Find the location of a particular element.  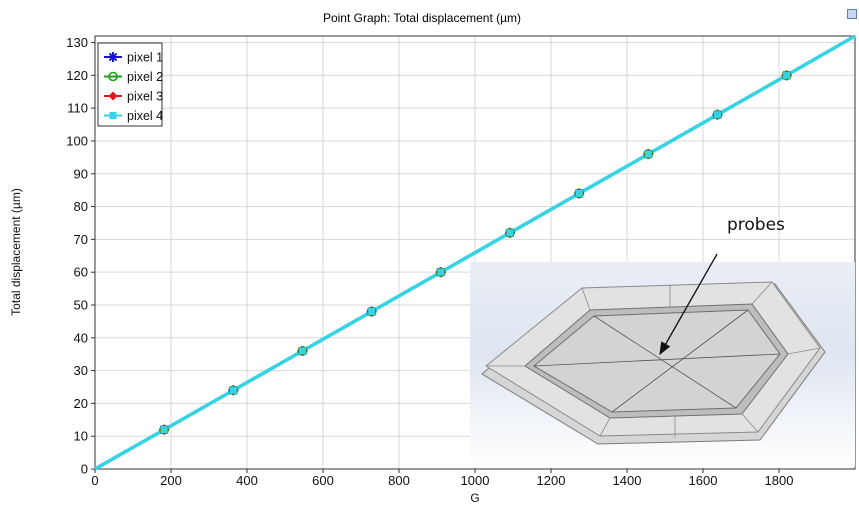

y-tick-label: 60 is located at coordinates (81, 272).